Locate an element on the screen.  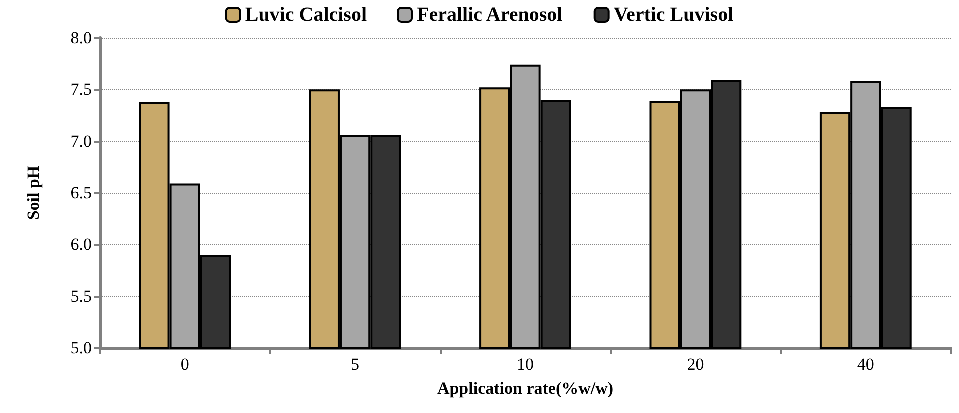
y-tick-label: 5.0 is located at coordinates (81, 348).